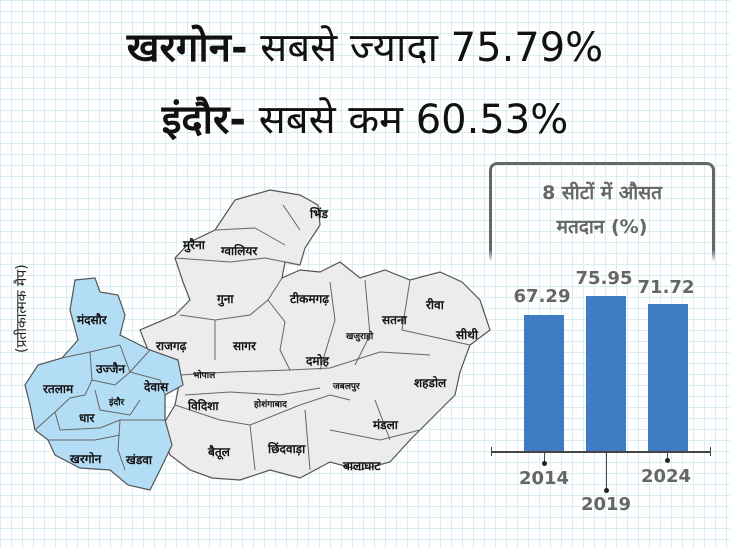 This screenshot has height=548, width=730. Describe the element at coordinates (606, 374) in the screenshot. I see `bar-2019` at that location.